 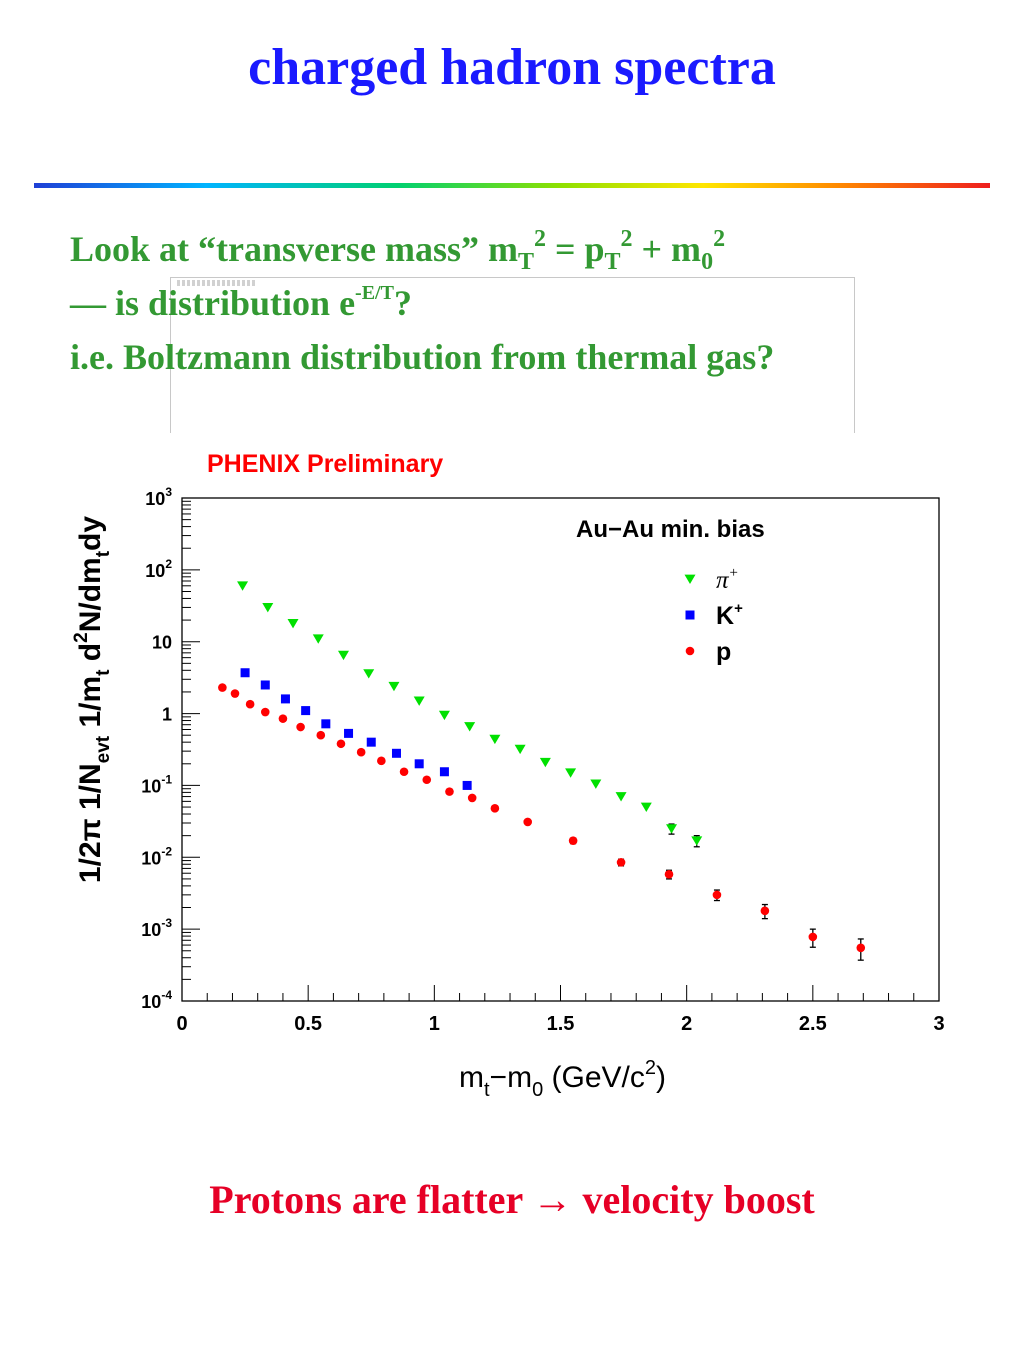 I want to click on y-axis-title: 1/2π 1/Nevt 1/mt d2N/dmtdy, so click(x=92, y=699).